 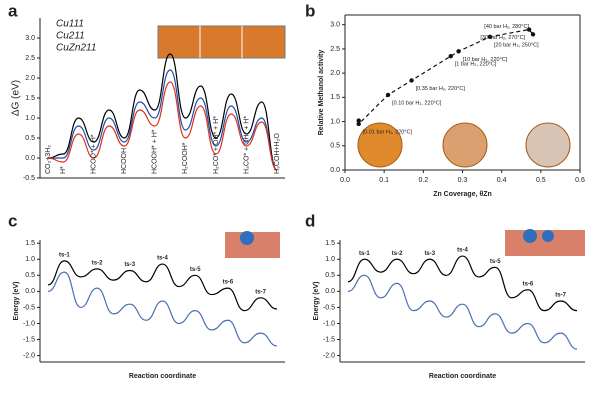 I want to click on x-tick-label: 0.6, so click(x=580, y=180).